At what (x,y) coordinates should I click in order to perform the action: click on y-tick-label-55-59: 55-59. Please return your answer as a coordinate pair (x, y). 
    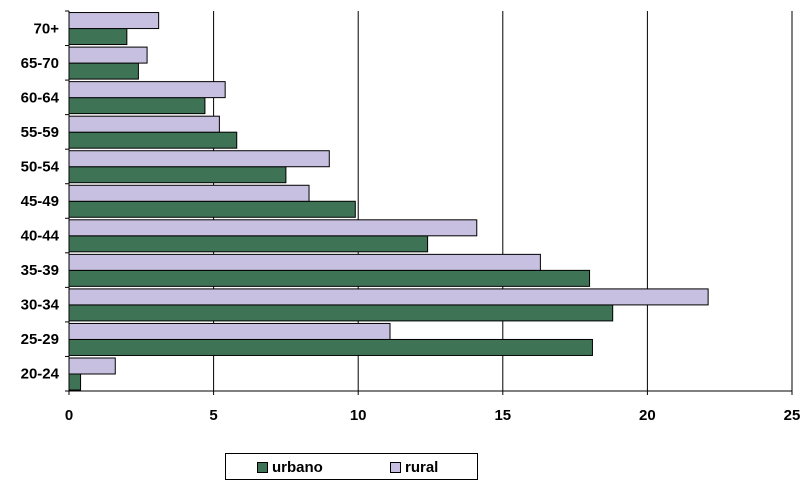
    Looking at the image, I should click on (40, 132).